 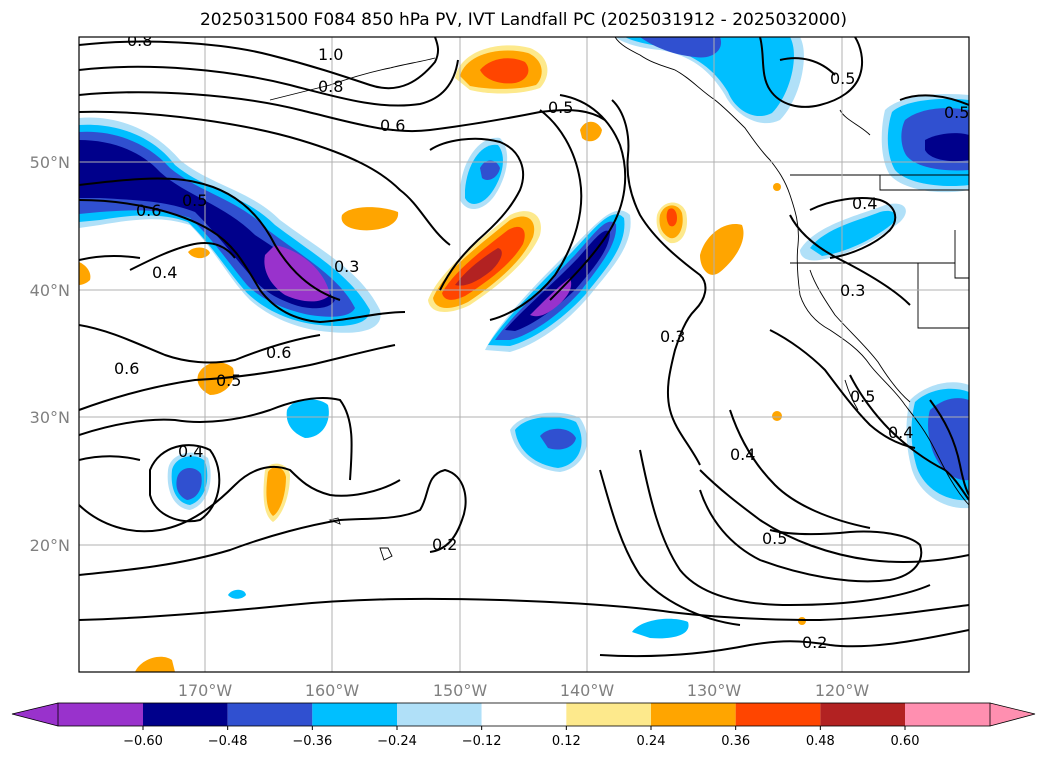 What do you see at coordinates (50, 417) in the screenshot?
I see `lat-label: 30°N` at bounding box center [50, 417].